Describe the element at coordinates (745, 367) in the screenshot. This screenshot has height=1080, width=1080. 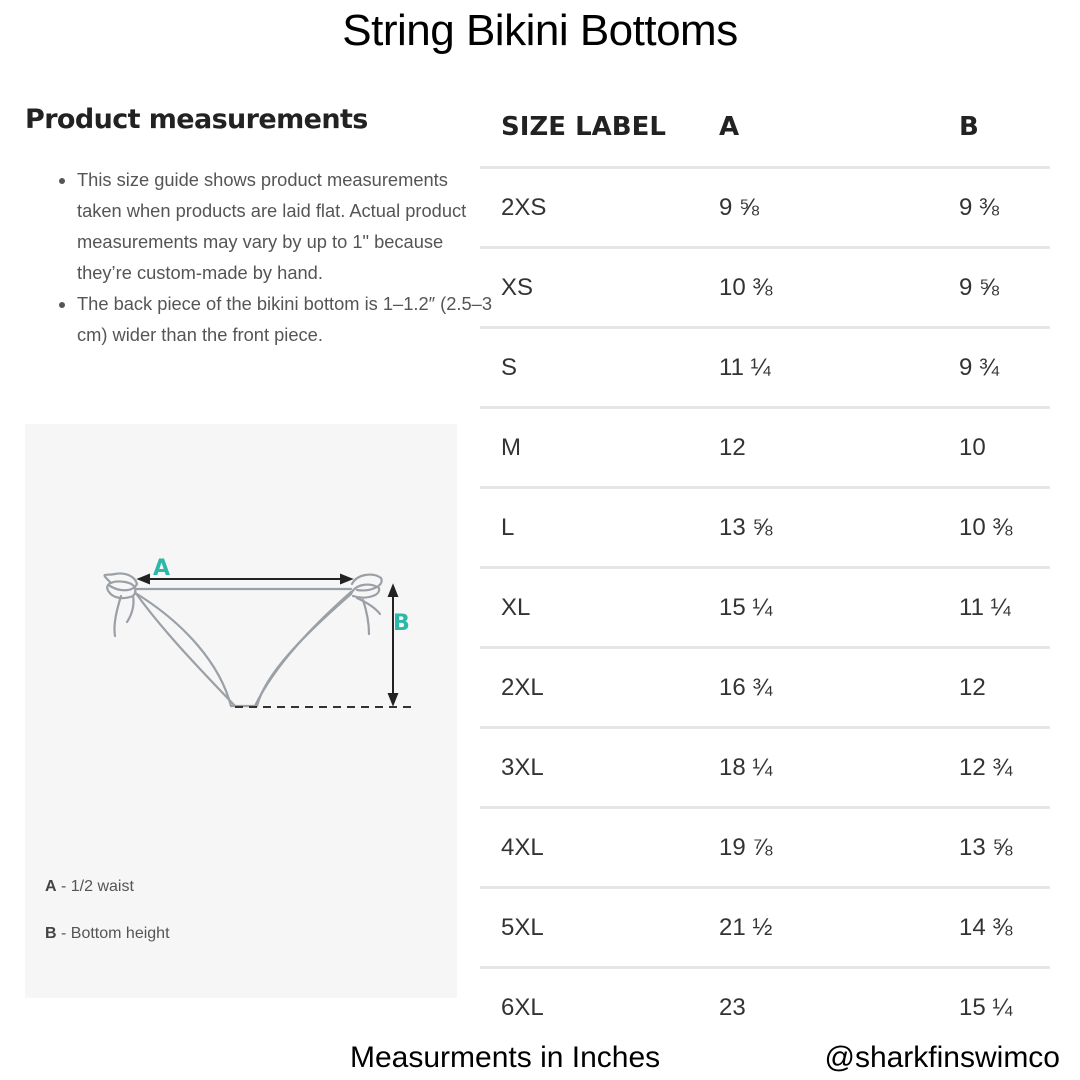
I see `cell-a: 11 ¼` at that location.